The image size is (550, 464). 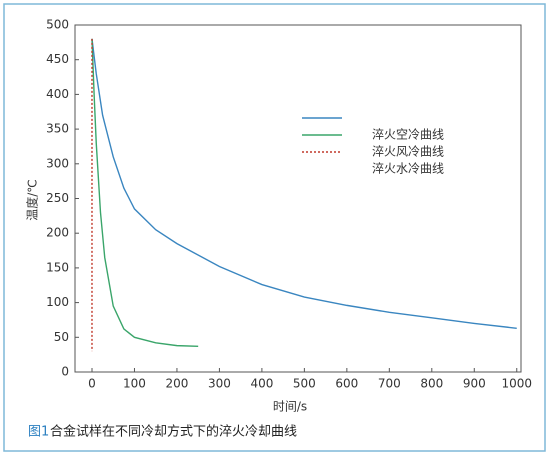 I want to click on x-tick-label: 800, so click(x=431, y=384).